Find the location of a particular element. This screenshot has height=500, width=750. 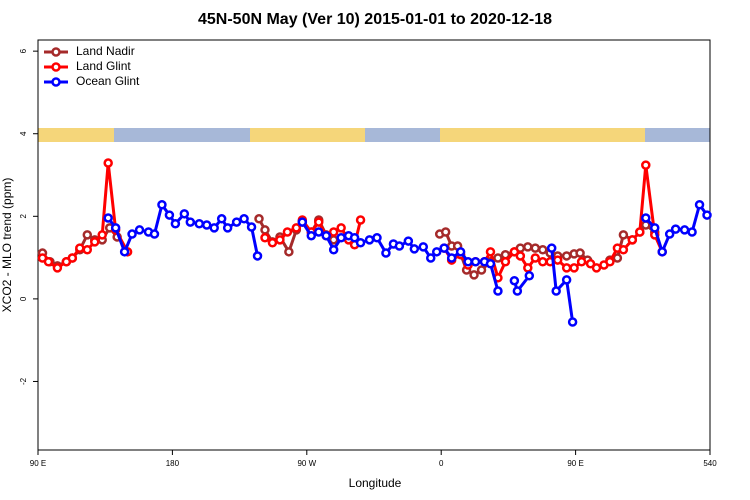

y-axis-label: XCO2 - MLO trend (ppm) is located at coordinates (7, 245).